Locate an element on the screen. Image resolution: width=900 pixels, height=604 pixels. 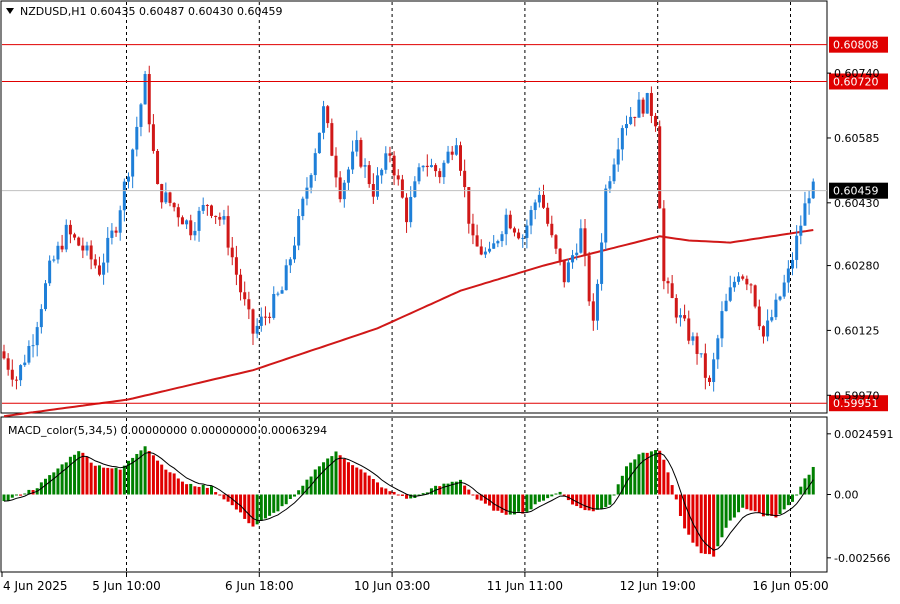
level-price-label: 0.60720 is located at coordinates (856, 81).